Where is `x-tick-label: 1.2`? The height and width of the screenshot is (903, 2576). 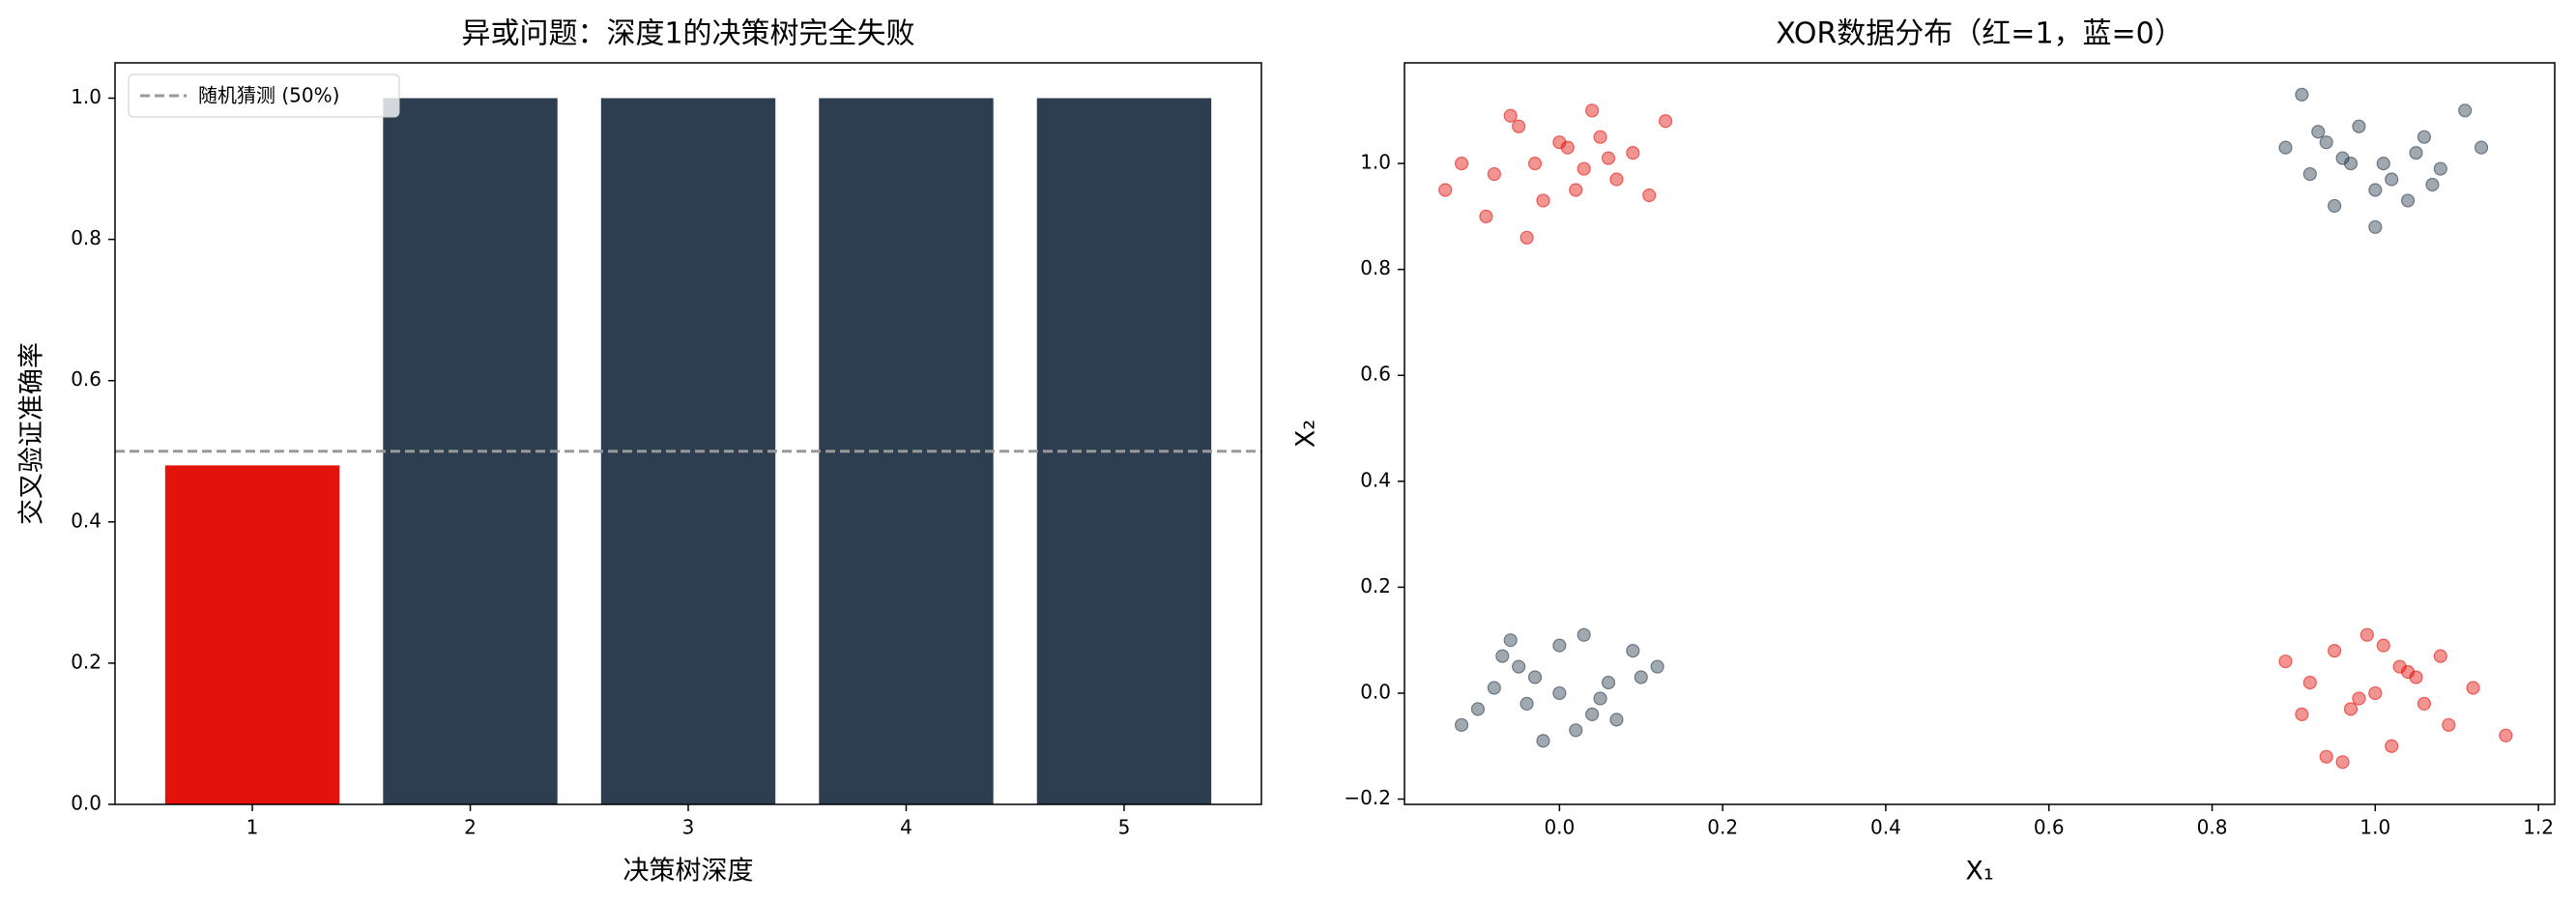
x-tick-label: 1.2 is located at coordinates (2538, 827).